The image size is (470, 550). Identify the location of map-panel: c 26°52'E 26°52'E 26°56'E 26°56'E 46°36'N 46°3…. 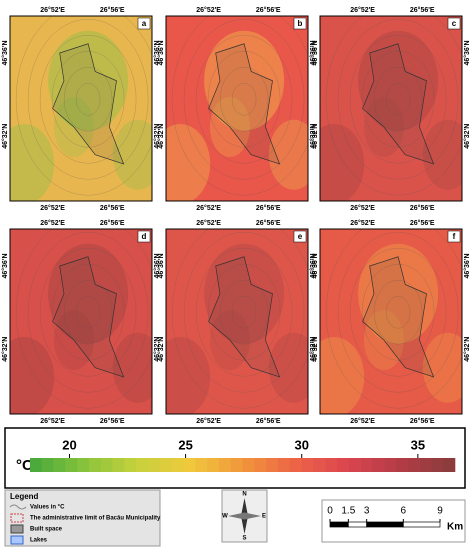
(390, 109).